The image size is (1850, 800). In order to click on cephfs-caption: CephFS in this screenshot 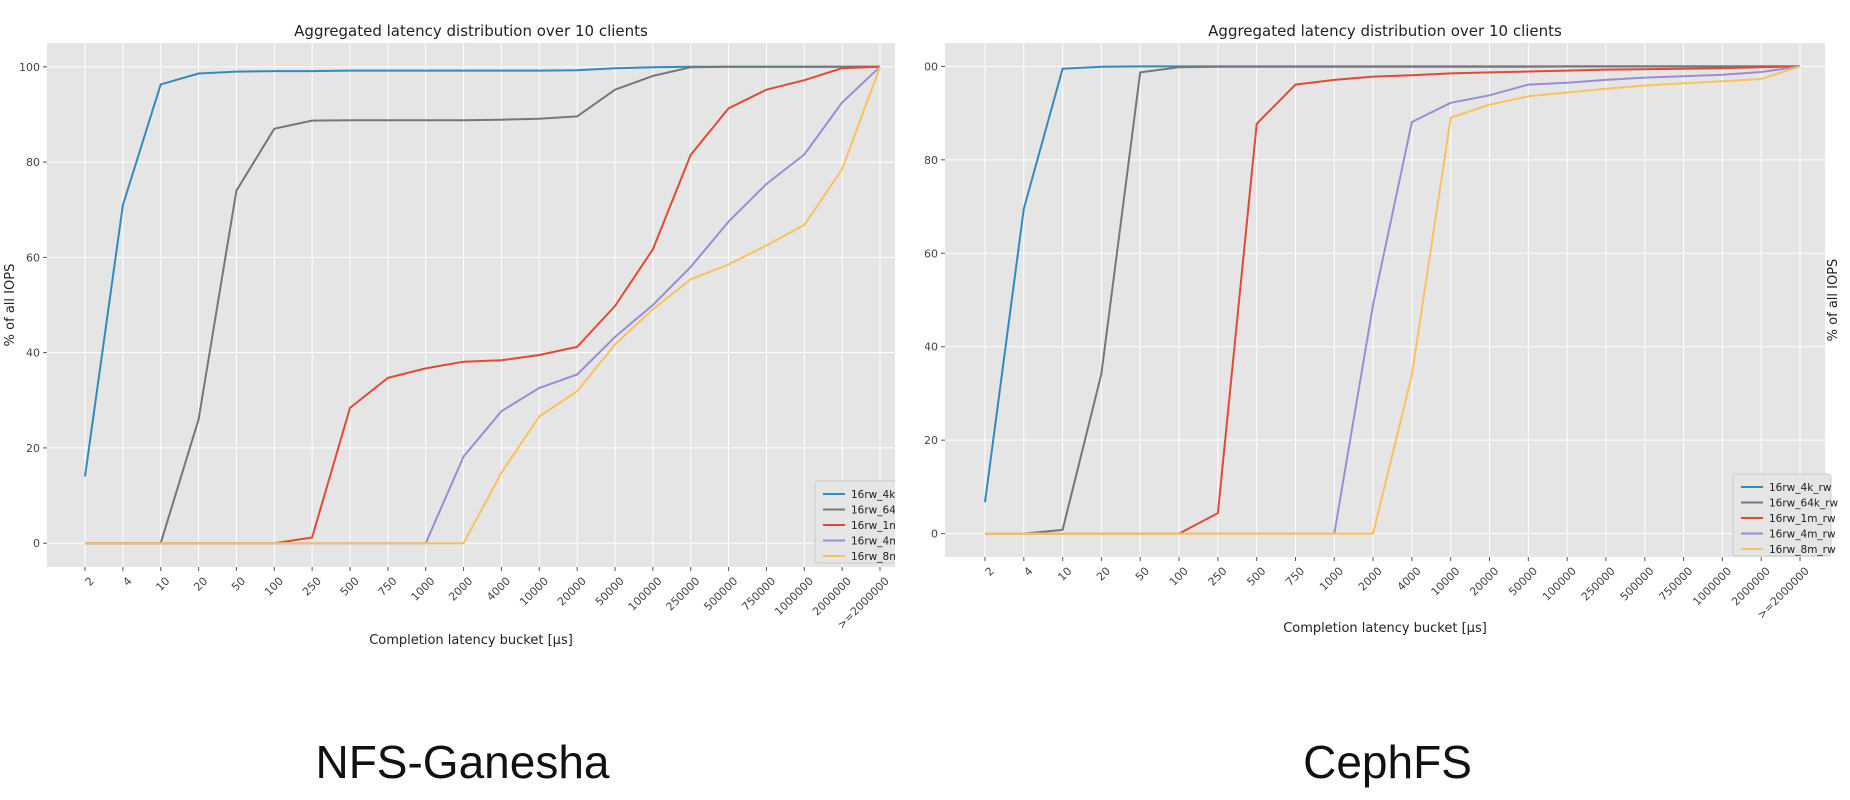, I will do `click(1387, 762)`.